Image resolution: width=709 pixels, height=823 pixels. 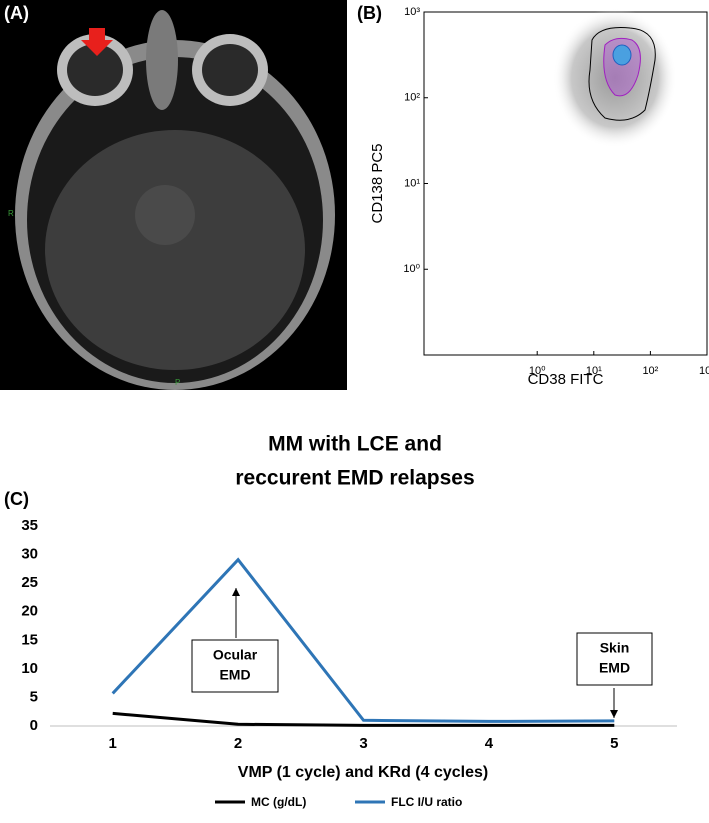 What do you see at coordinates (363, 743) in the screenshot?
I see `x-tick-label: 3` at bounding box center [363, 743].